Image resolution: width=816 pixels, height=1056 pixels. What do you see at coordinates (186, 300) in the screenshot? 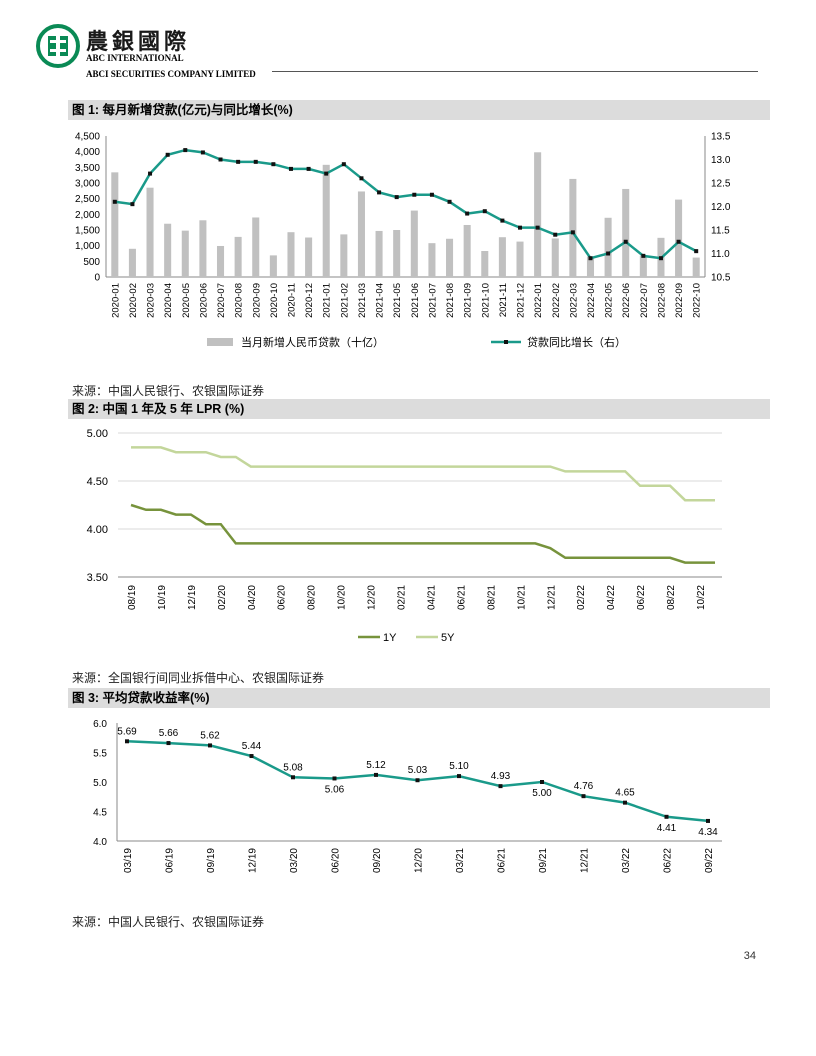
I see `x-tick-label: 2020-05` at bounding box center [186, 300].